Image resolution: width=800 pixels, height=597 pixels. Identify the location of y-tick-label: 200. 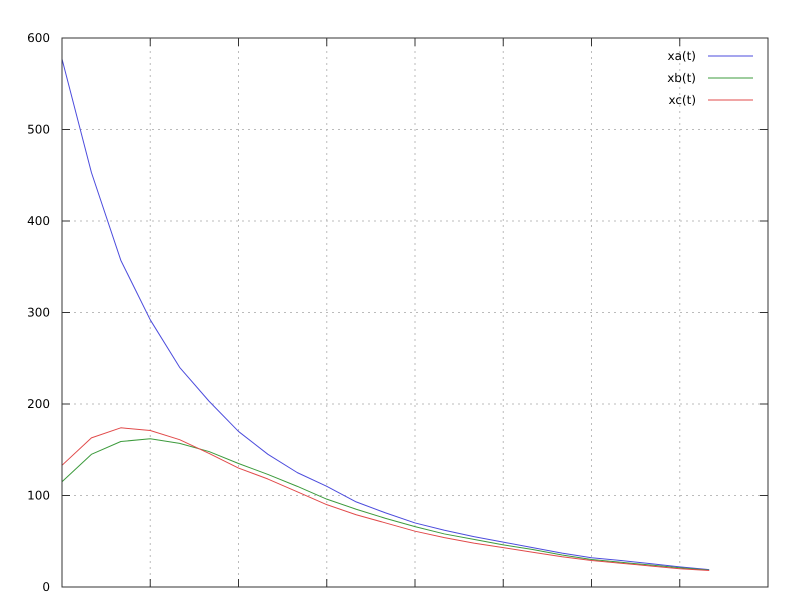
(38, 404).